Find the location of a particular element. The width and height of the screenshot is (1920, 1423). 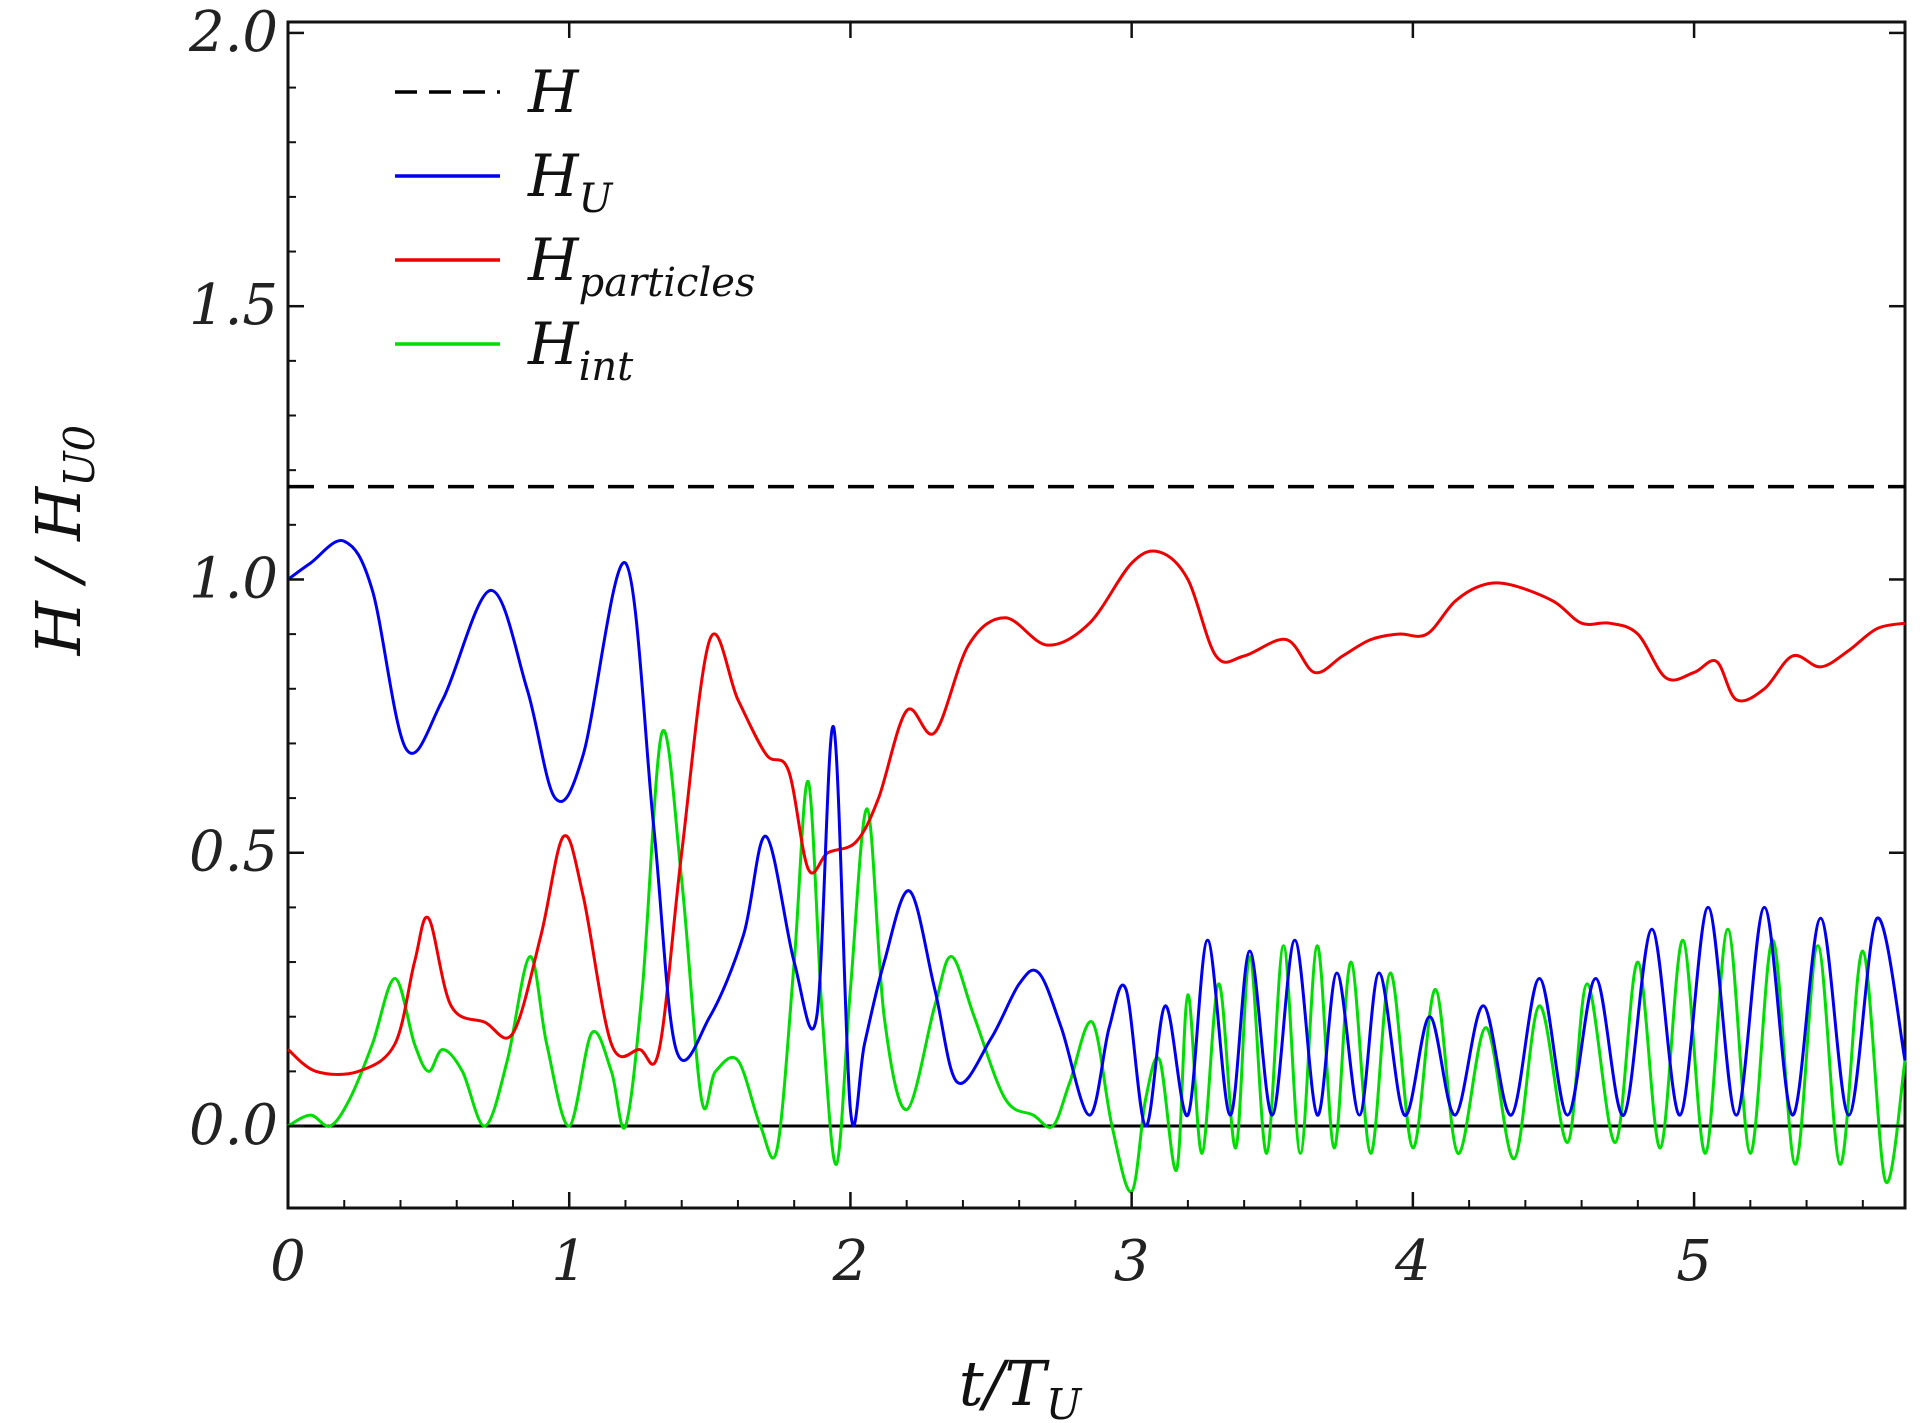

x-axis-title: t/TU is located at coordinates (1021, 1385).